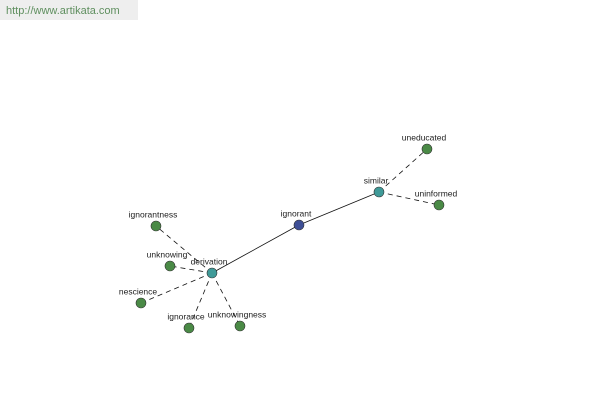 Image resolution: width=600 pixels, height=400 pixels. Describe the element at coordinates (376, 180) in the screenshot. I see `word-label: similar` at that location.